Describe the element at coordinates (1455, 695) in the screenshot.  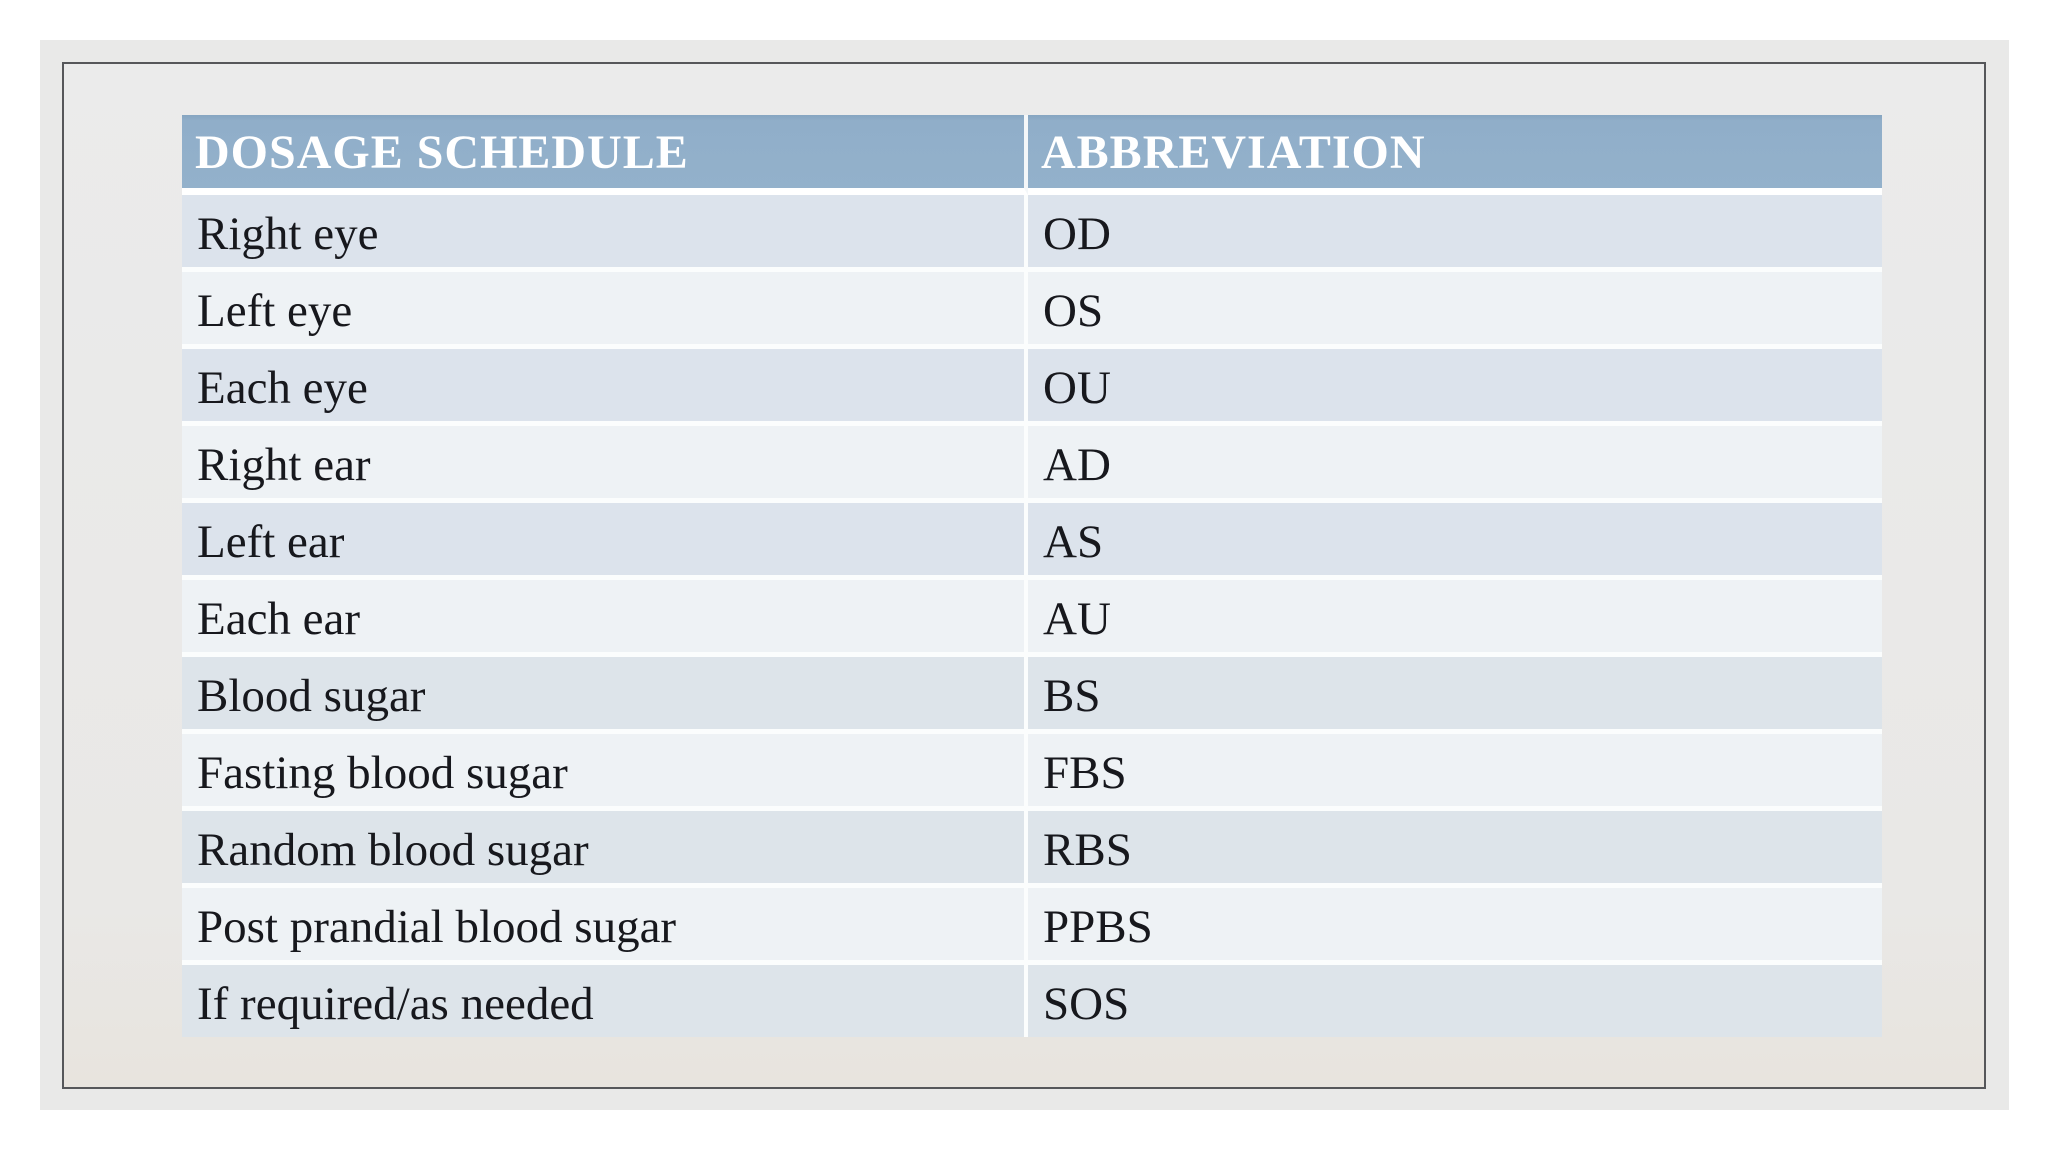
I see `abbreviation-cell: BS` at that location.